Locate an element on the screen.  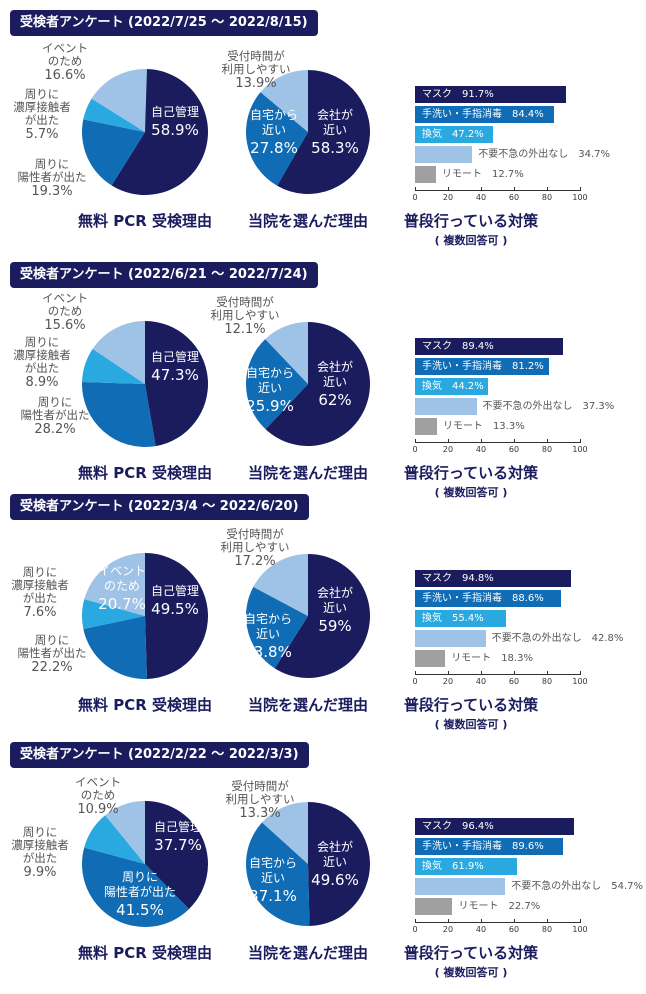
pie-label: 自宅から 近い 37.1% is located at coordinates (273, 881).